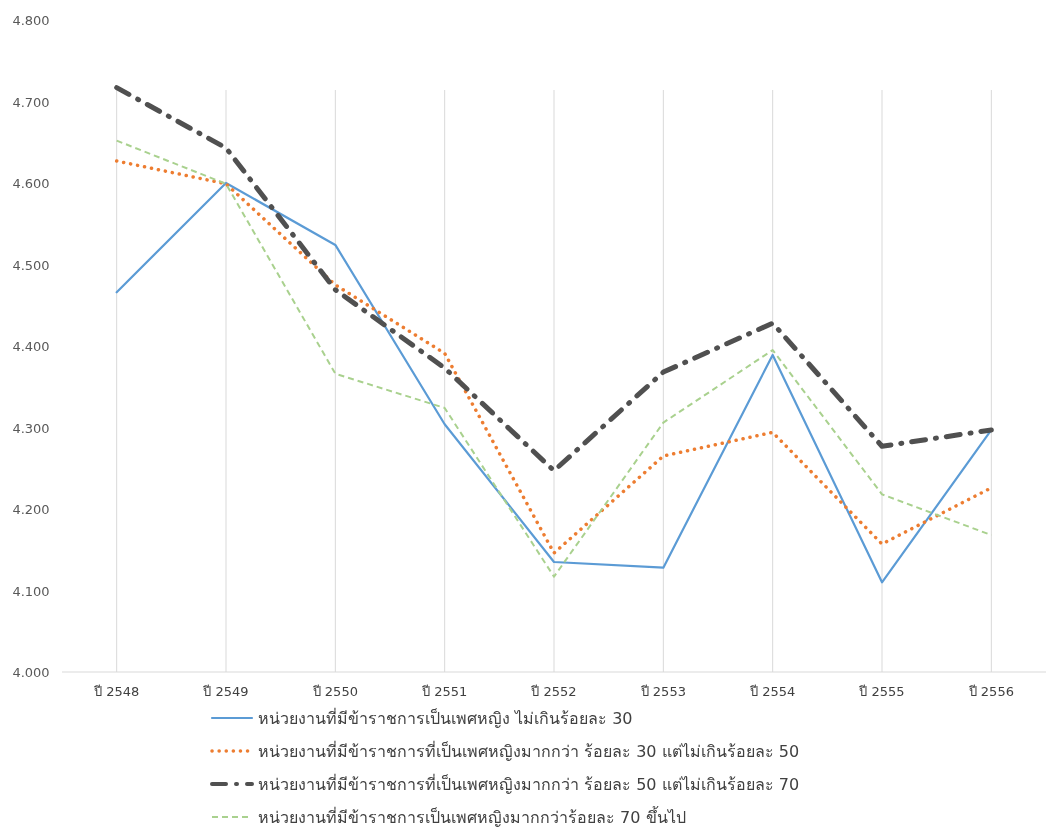  What do you see at coordinates (116, 691) in the screenshot?
I see `x-tick-label: ปี 2548` at bounding box center [116, 691].